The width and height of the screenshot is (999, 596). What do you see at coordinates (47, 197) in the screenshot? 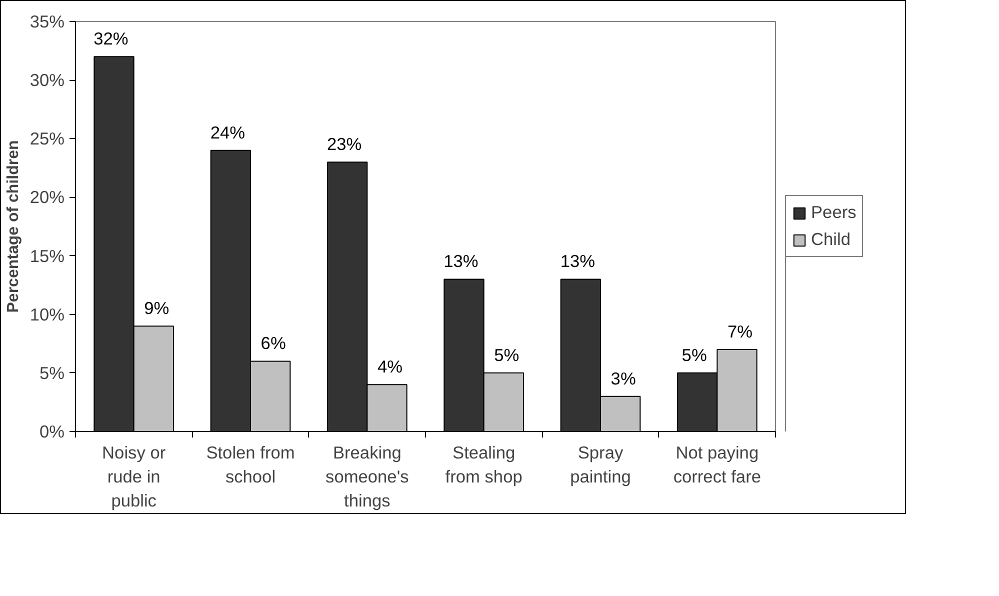
I see `y-tick-label: 20%` at bounding box center [47, 197].